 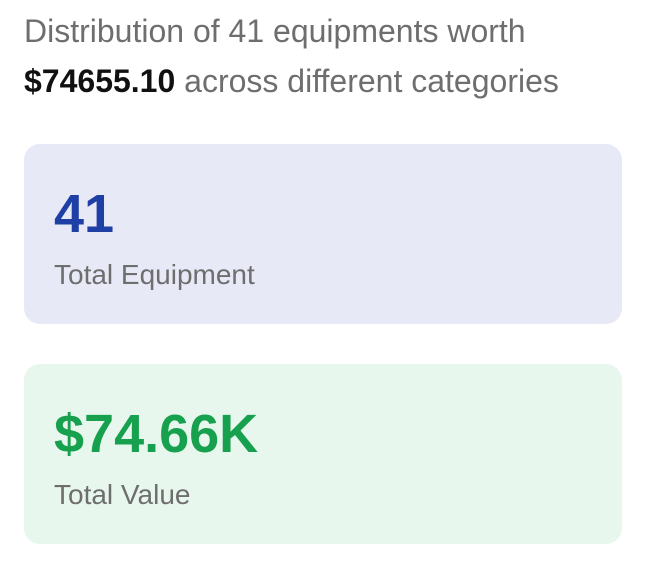 What do you see at coordinates (122, 494) in the screenshot?
I see `stat-label: Total Value` at bounding box center [122, 494].